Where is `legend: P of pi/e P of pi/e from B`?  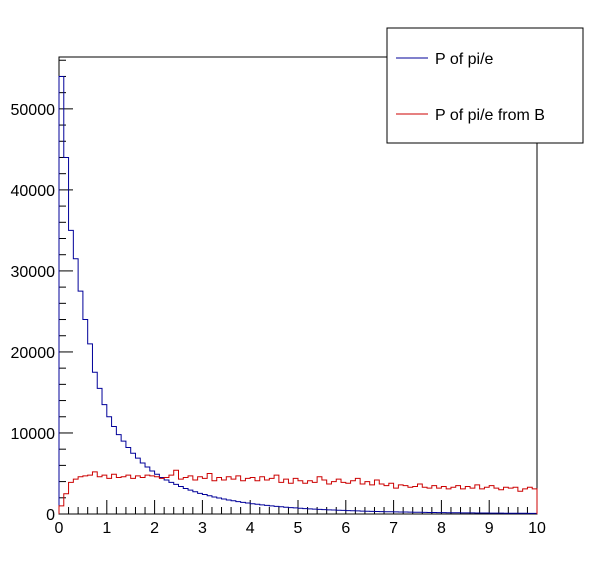
legend: P of pi/e P of pi/e from B is located at coordinates (485, 85).